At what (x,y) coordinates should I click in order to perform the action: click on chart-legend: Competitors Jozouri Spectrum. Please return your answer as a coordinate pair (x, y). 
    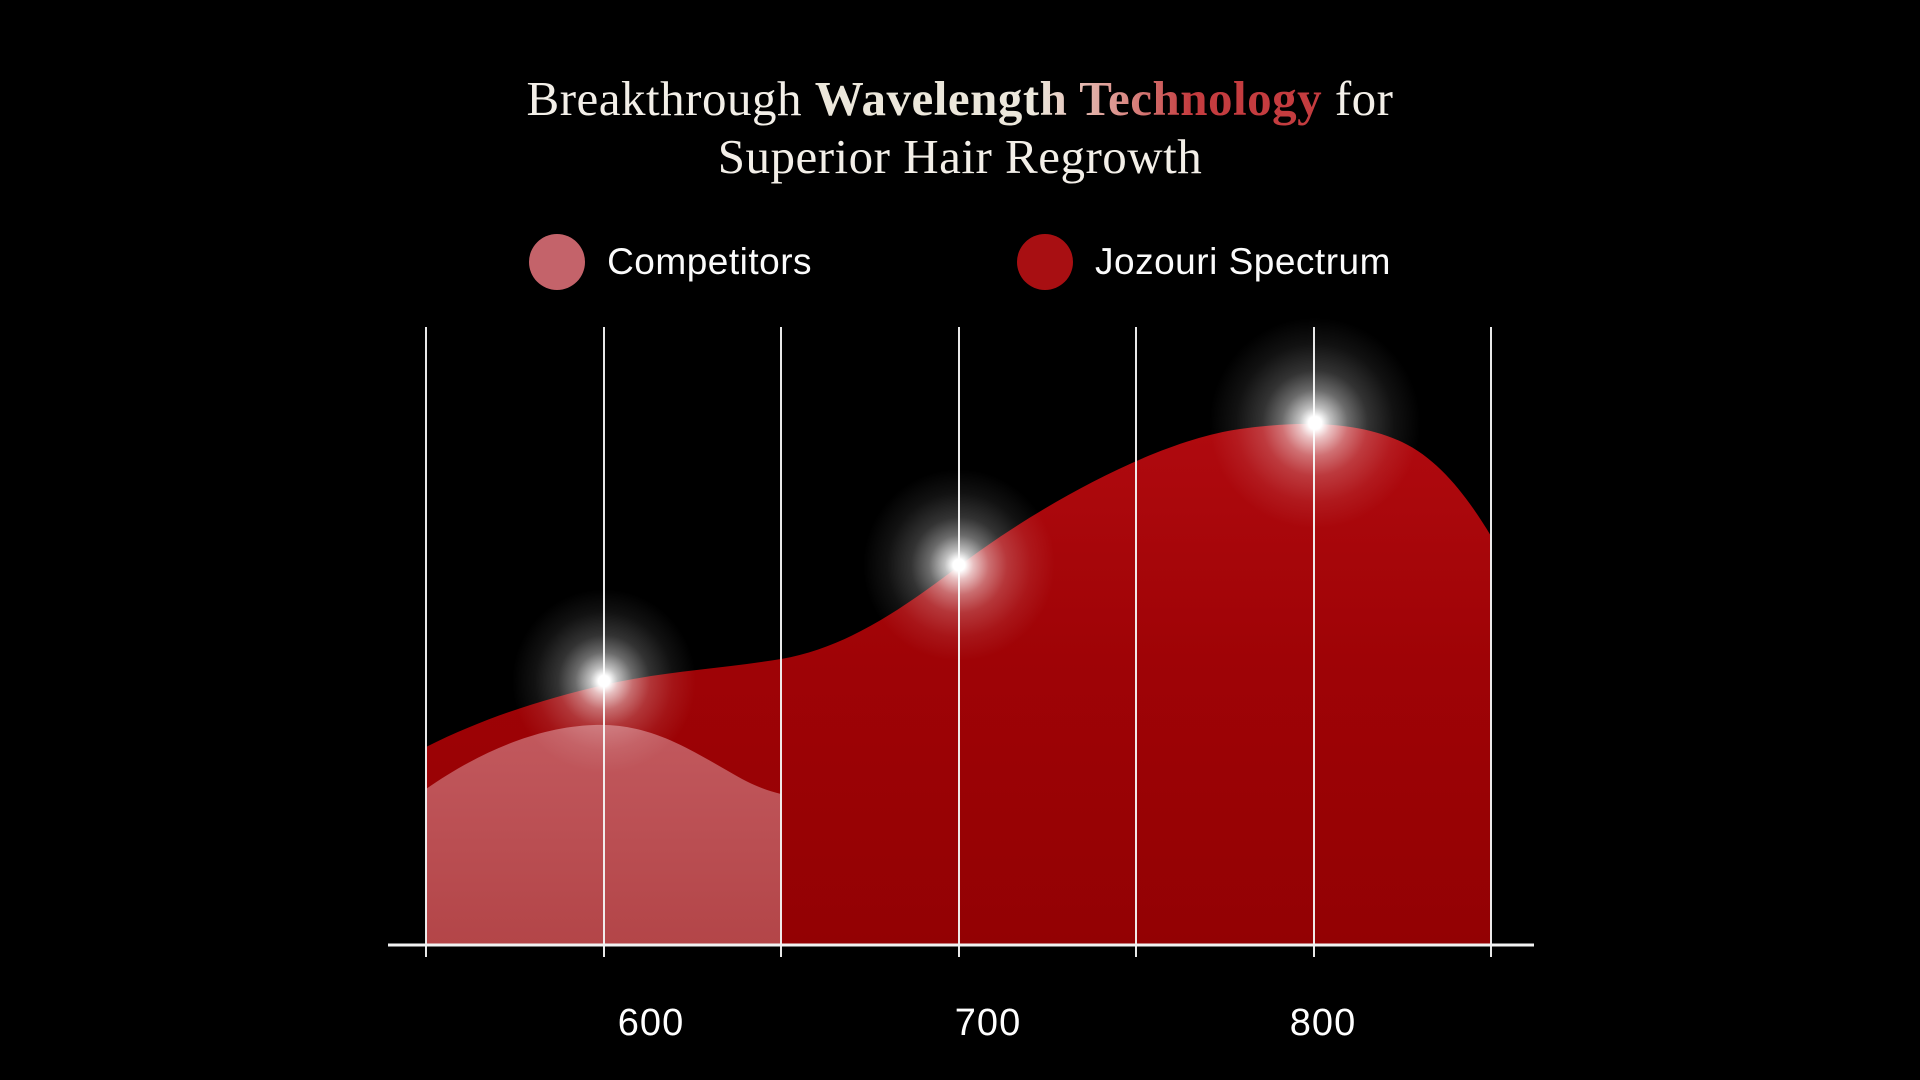
    Looking at the image, I should click on (960, 262).